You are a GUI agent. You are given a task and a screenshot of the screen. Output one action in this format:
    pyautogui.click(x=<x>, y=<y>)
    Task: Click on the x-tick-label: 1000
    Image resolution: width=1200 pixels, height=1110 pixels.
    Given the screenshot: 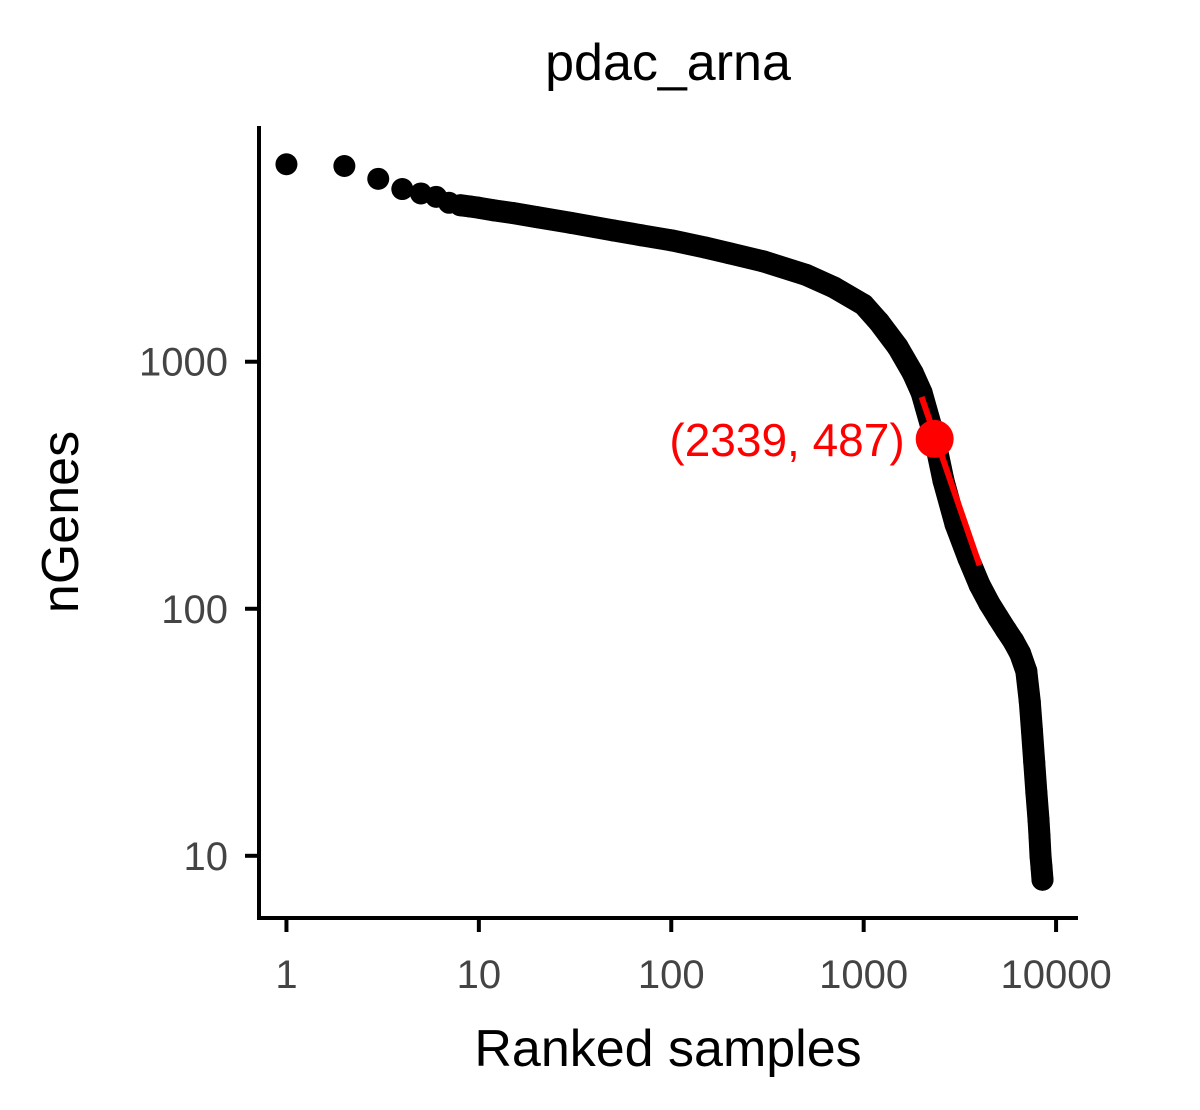 What is the action you would take?
    pyautogui.click(x=863, y=975)
    